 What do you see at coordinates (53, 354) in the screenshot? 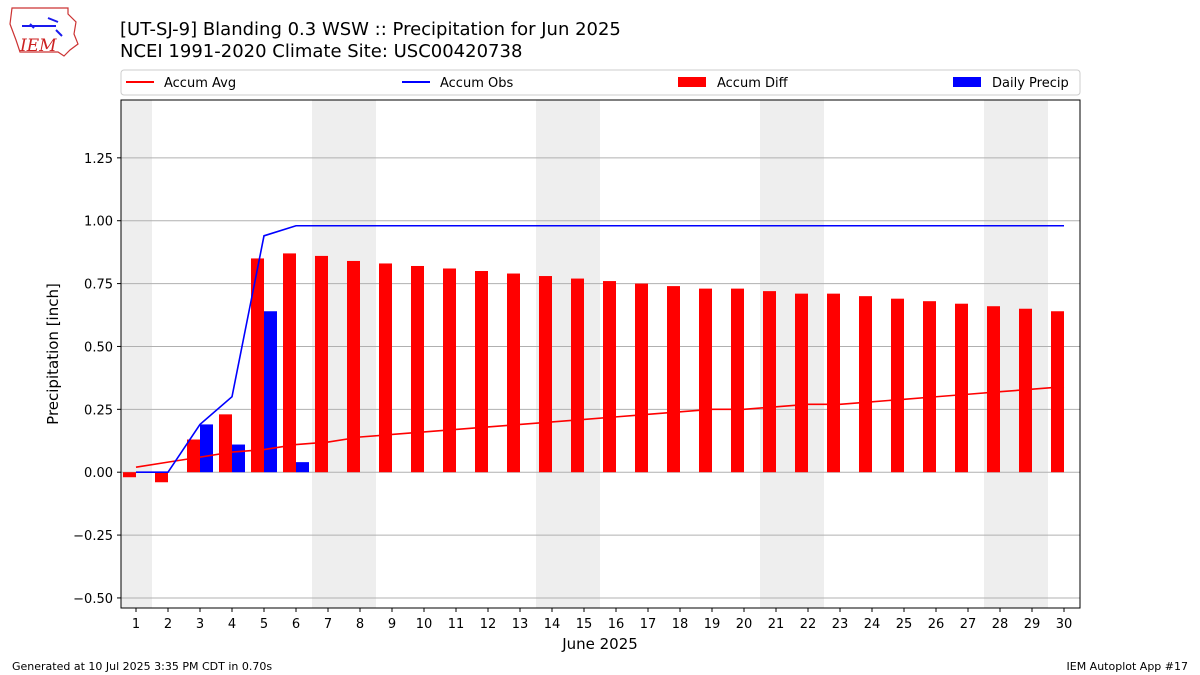
I see `y-axis-label: Precipitation [inch]` at bounding box center [53, 354].